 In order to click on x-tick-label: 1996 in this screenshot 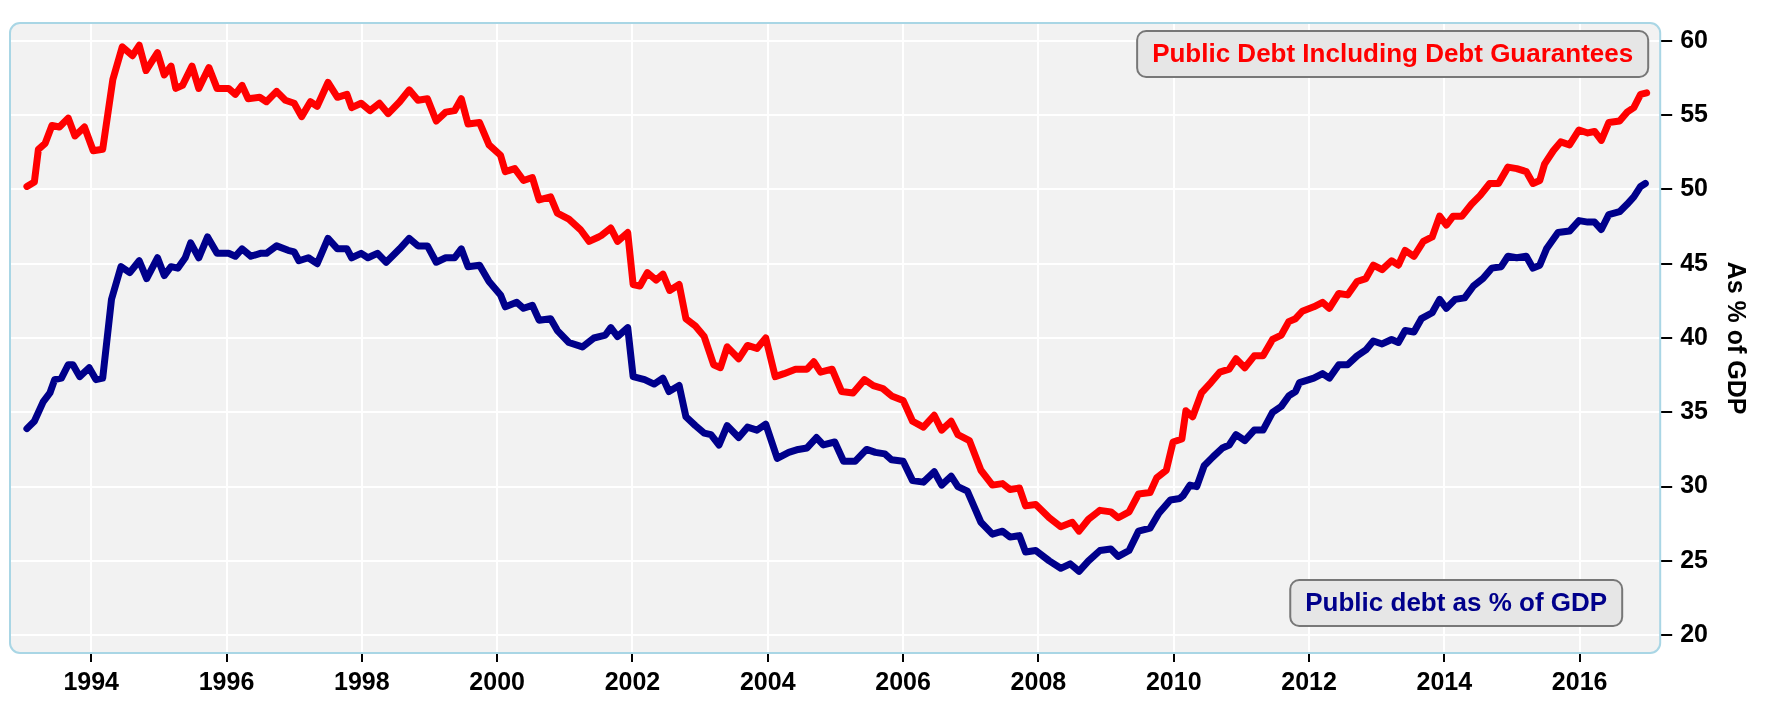, I will do `click(226, 680)`.